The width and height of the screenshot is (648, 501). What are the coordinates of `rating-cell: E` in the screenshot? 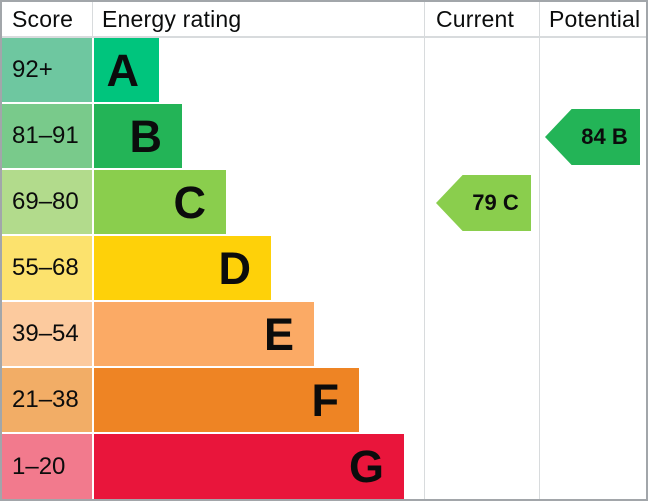 It's located at (258, 335).